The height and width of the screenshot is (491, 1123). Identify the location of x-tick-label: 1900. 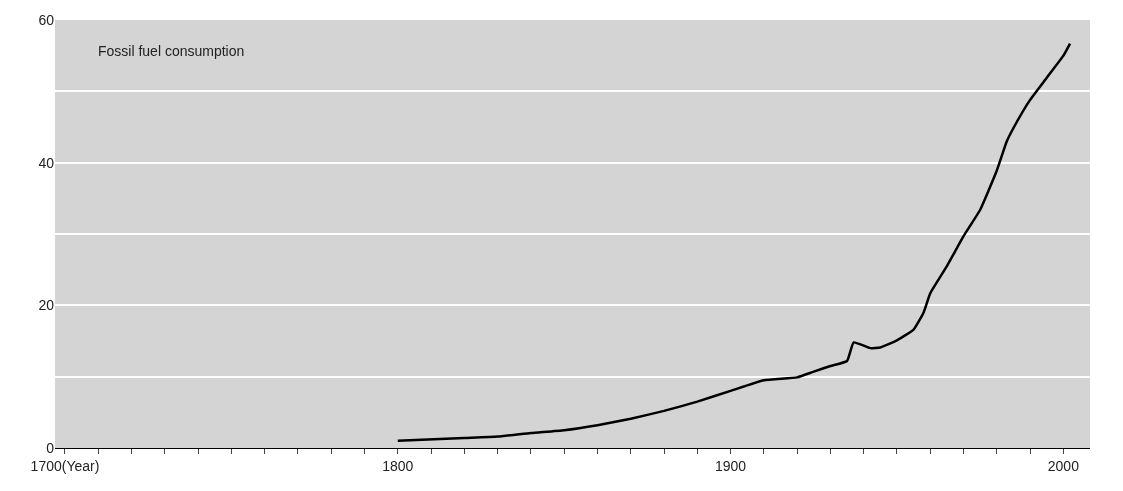
(731, 465).